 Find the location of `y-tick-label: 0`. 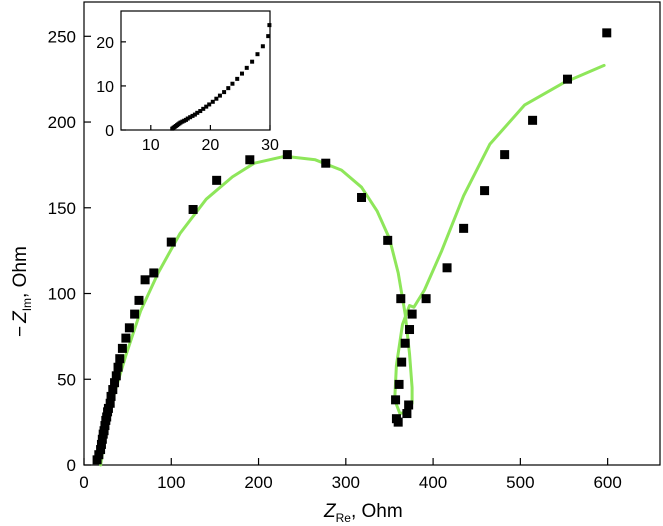

y-tick-label: 0 is located at coordinates (71, 465).